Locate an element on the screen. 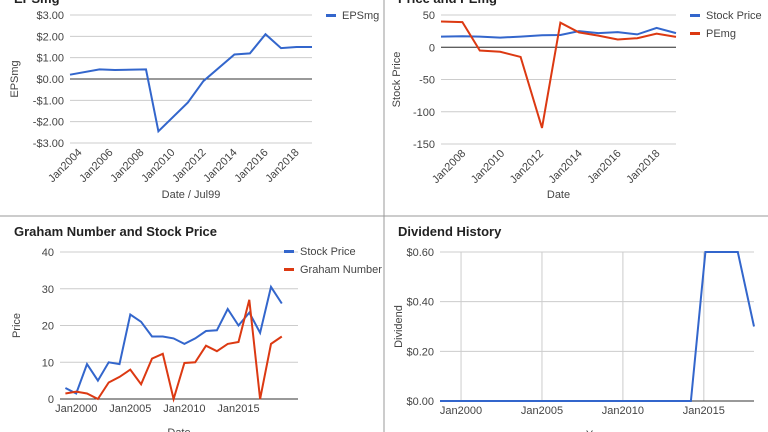 This screenshot has height=432, width=768. y-axis-title: Dividend is located at coordinates (399, 326).